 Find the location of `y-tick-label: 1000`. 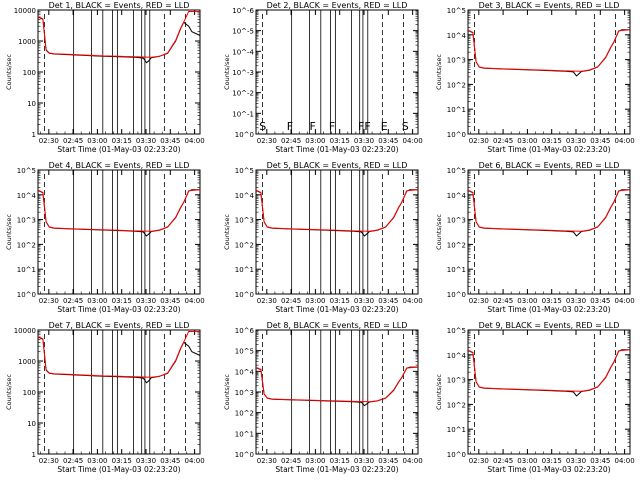

y-tick-label: 1000 is located at coordinates (27, 42).